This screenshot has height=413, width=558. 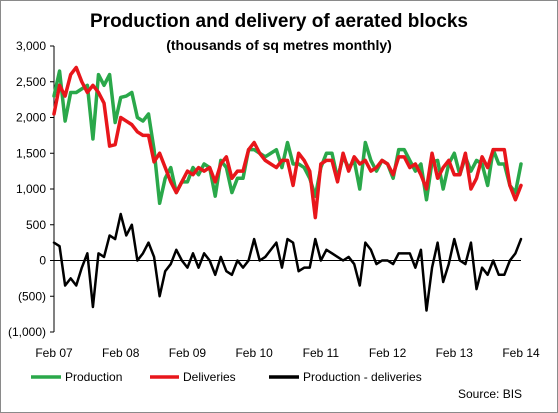 What do you see at coordinates (521, 353) in the screenshot?
I see `x-tick-label: Feb 14` at bounding box center [521, 353].